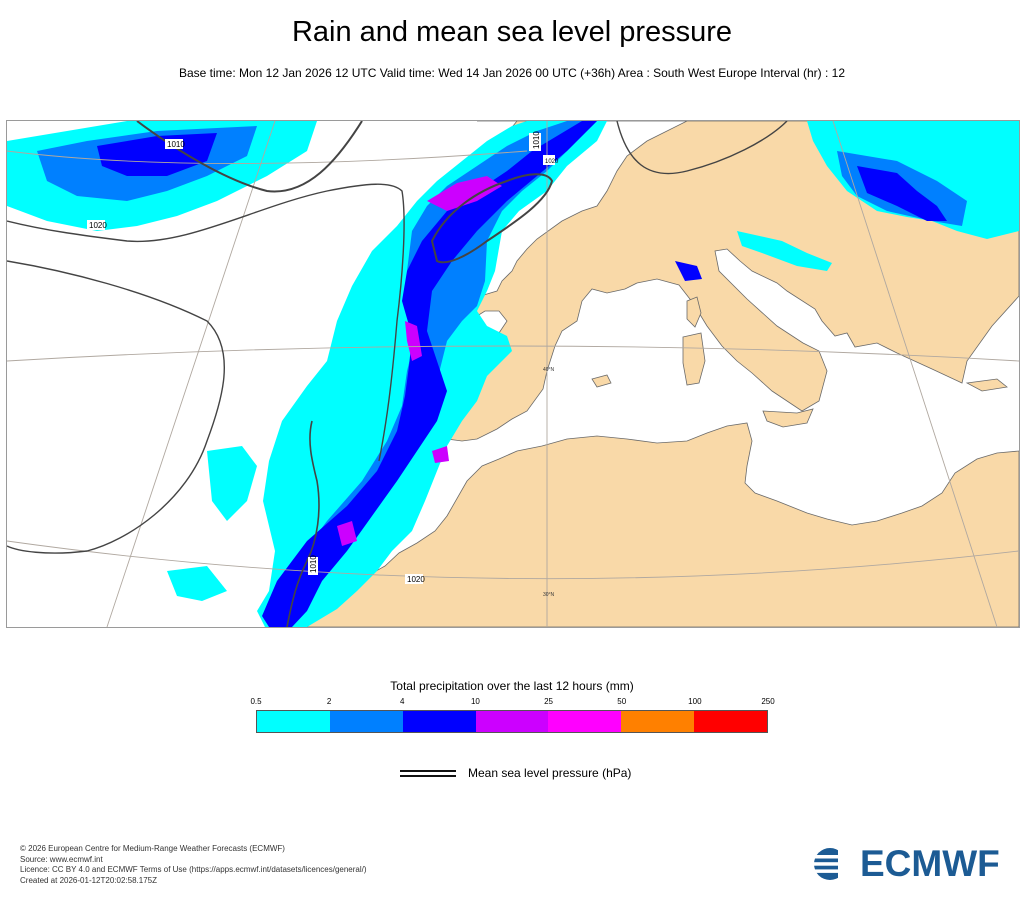 The image size is (1024, 922). I want to click on precip-darkblue-italy, so click(688, 271).